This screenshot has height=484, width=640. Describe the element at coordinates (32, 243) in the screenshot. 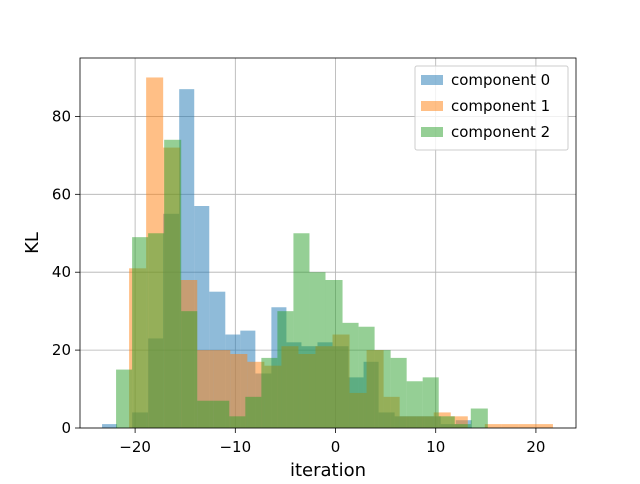

I see `y-axis-label: KL` at that location.